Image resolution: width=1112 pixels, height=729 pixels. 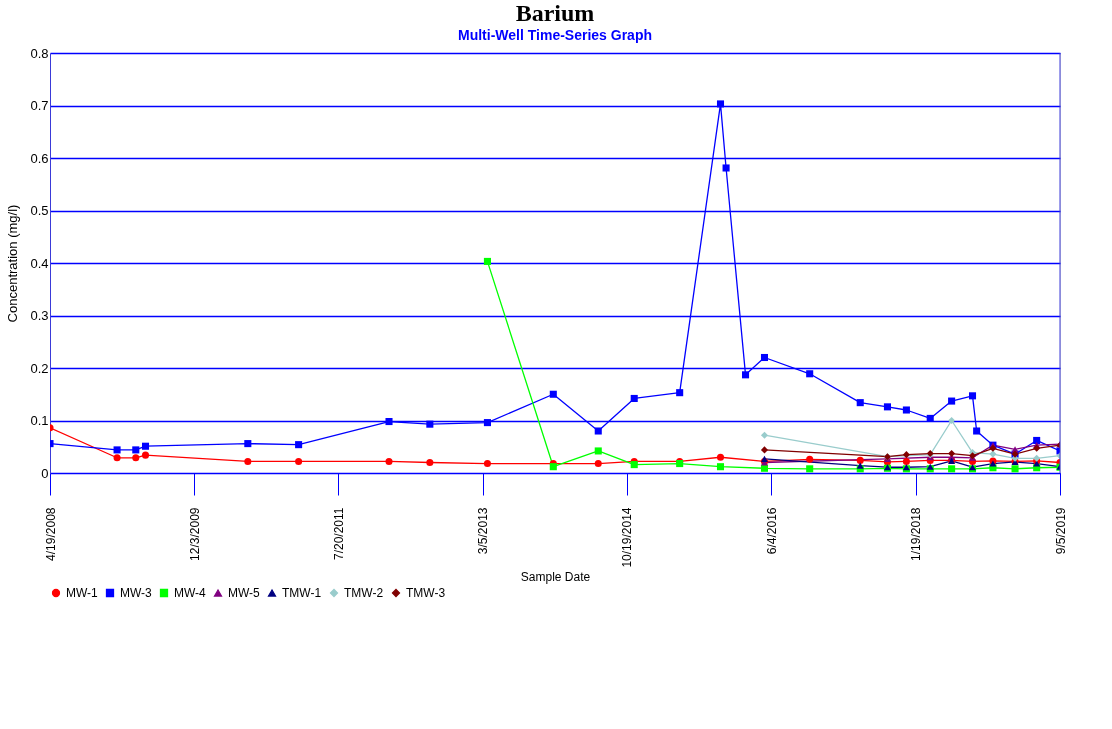 What do you see at coordinates (50, 534) in the screenshot?
I see `x-tick-label: 4/19/2008` at bounding box center [50, 534].